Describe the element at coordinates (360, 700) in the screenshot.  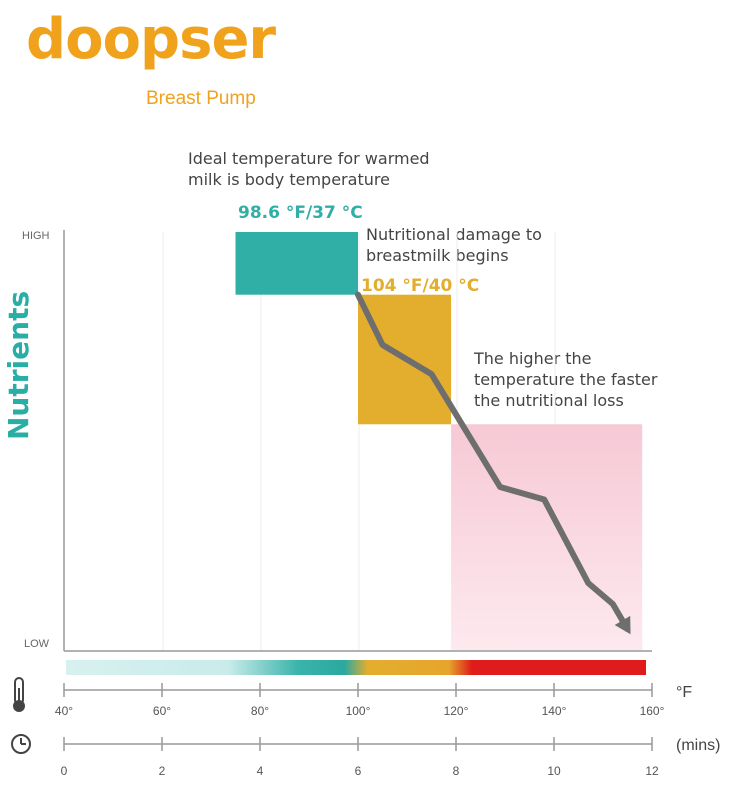
I see `temperature-axis: 40° 60° 80° 100° 120° 140° 160°` at that location.